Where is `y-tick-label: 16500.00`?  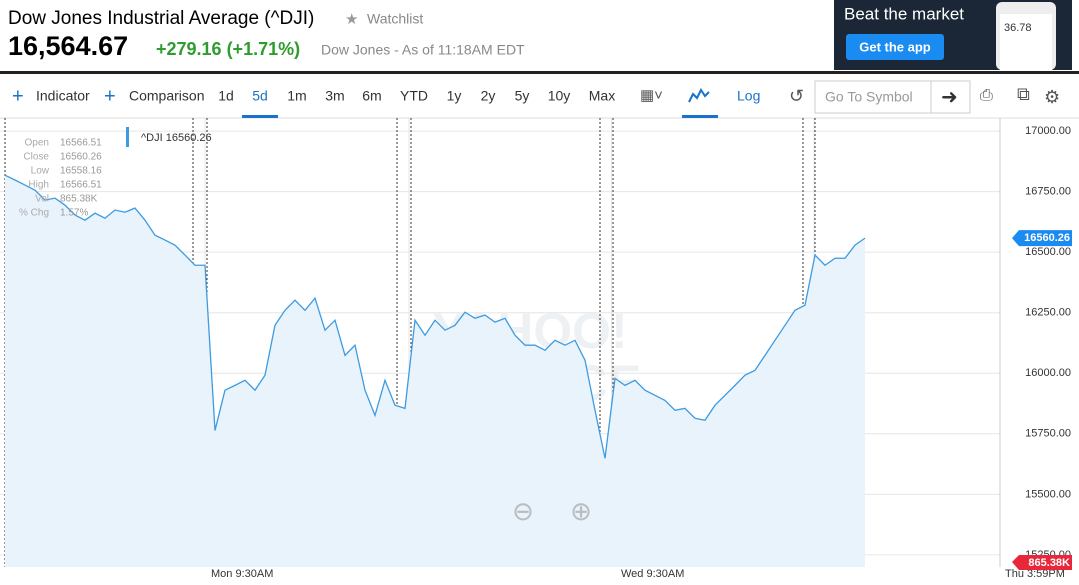 y-tick-label: 16500.00 is located at coordinates (1048, 252).